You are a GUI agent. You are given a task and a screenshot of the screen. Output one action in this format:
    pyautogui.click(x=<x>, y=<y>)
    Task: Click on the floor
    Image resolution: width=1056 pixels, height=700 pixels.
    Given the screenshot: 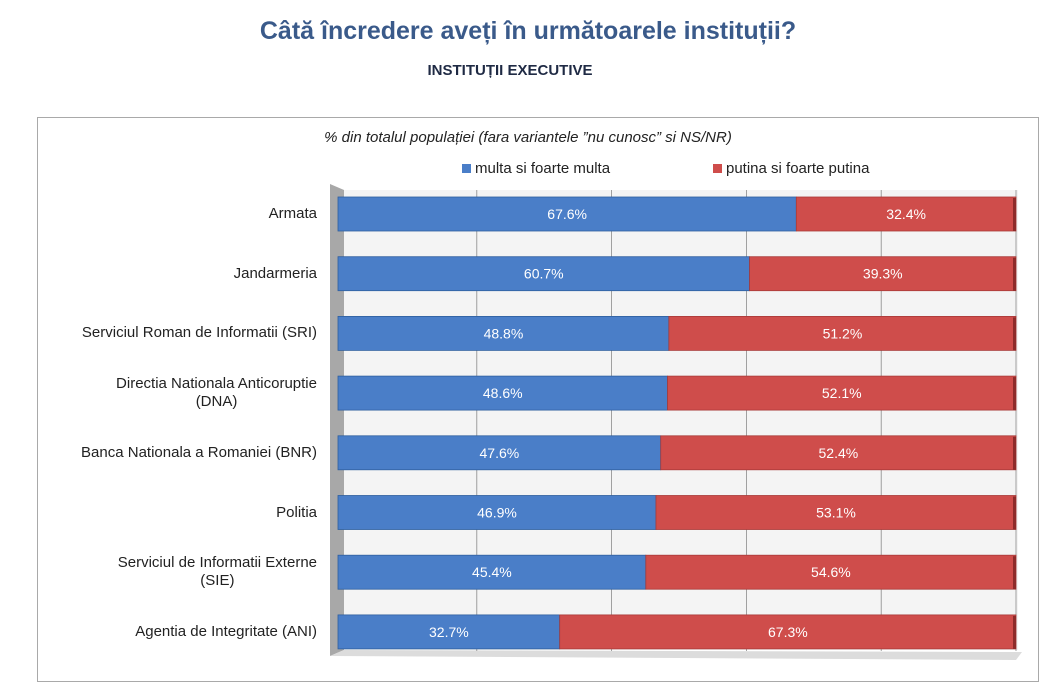 What is the action you would take?
    pyautogui.click(x=676, y=655)
    